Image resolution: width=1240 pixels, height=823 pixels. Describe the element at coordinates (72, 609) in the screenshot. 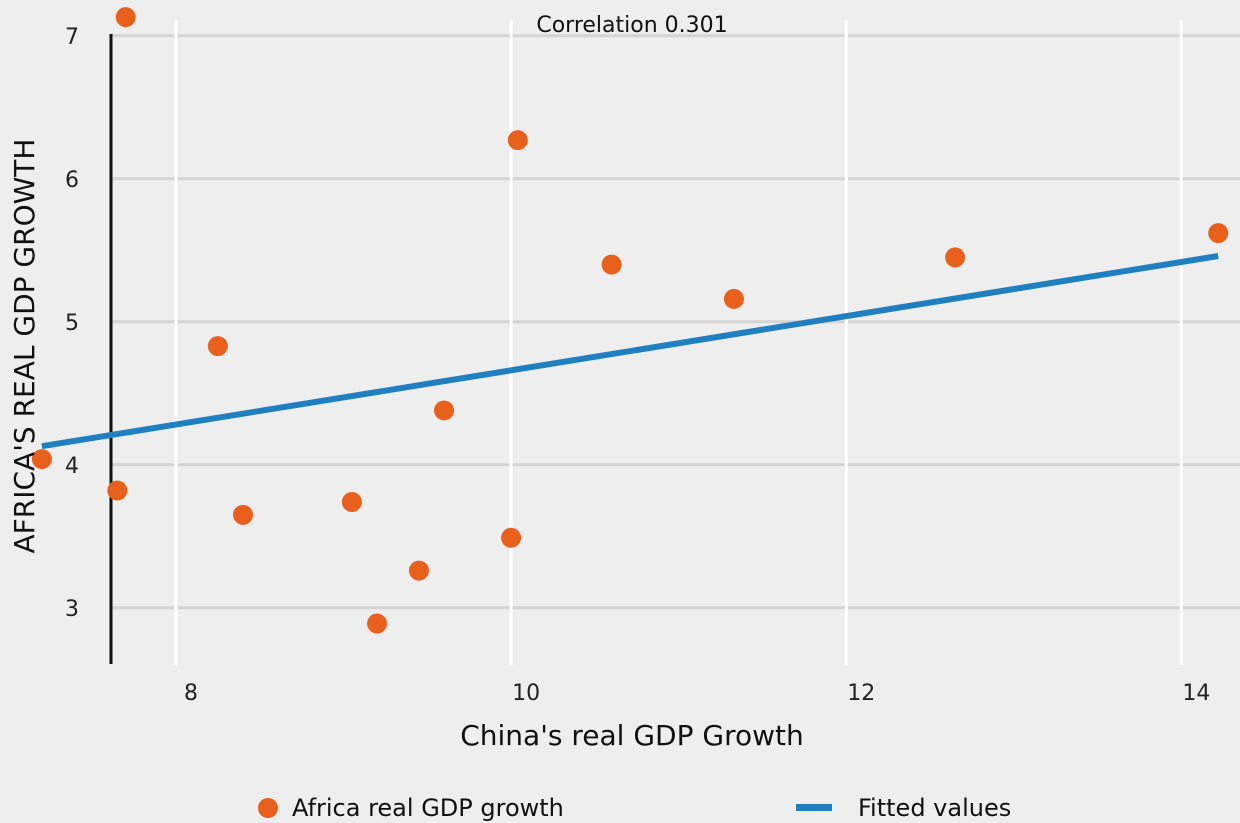

I see `y-tick-label: 3` at that location.